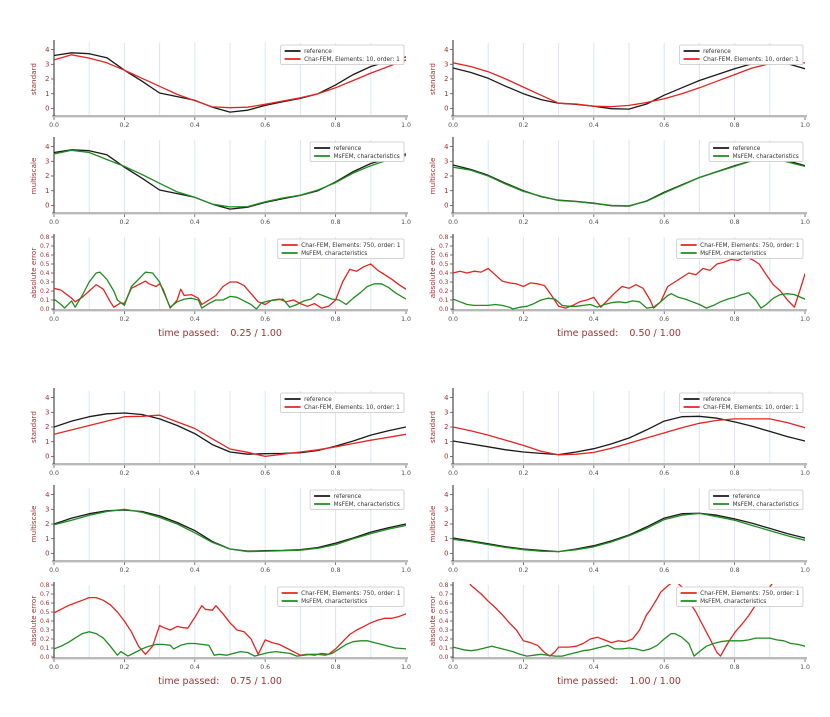 The image size is (830, 717). What do you see at coordinates (735, 319) in the screenshot?
I see `x-tick-label: 0.8` at bounding box center [735, 319].